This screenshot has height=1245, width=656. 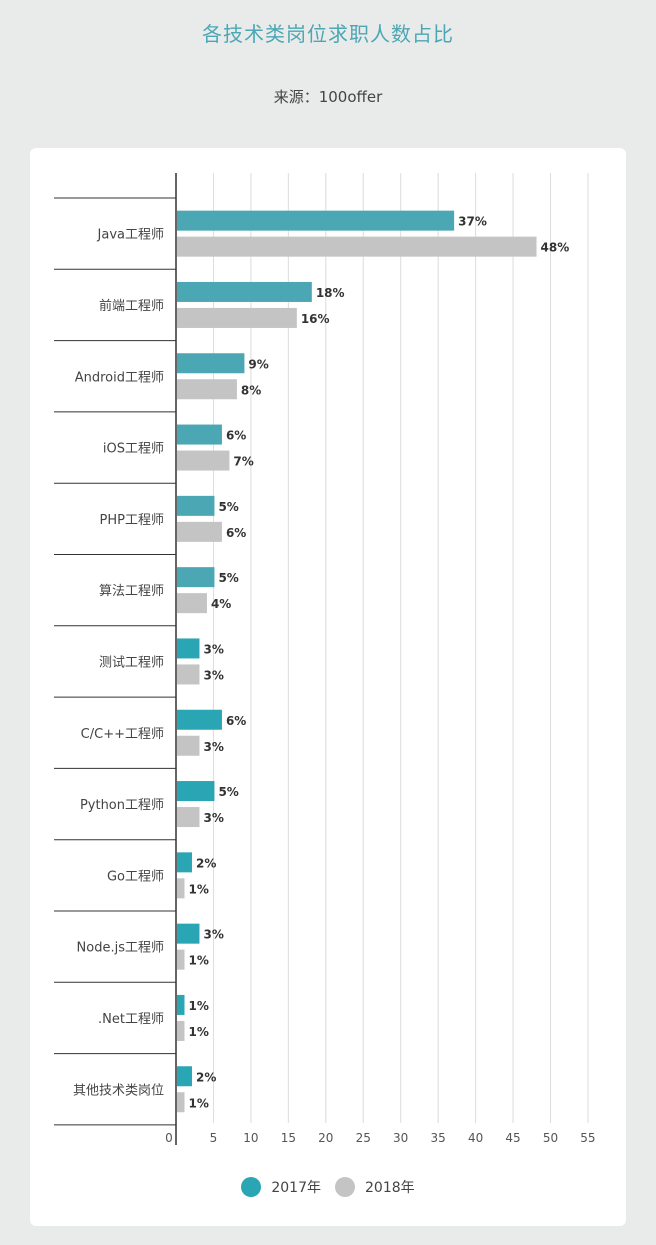 I want to click on data-label: 7%, so click(x=243, y=462).